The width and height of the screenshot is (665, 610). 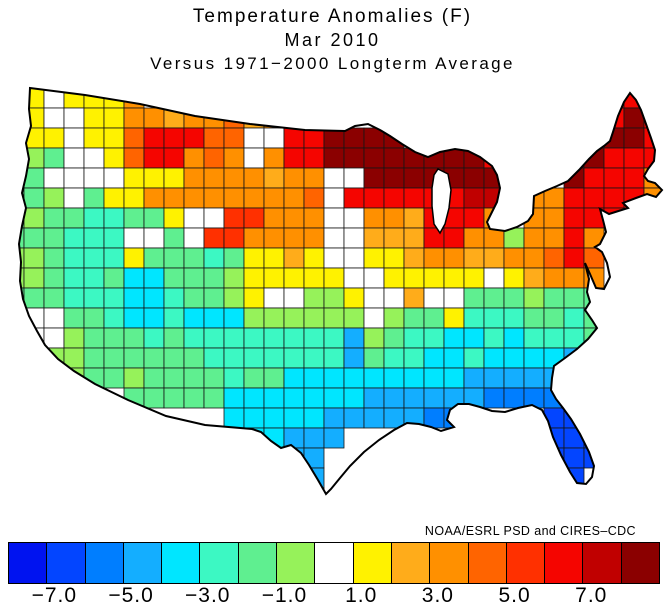 I want to click on chart-subtitle-month: Mar 2010, so click(x=332, y=40).